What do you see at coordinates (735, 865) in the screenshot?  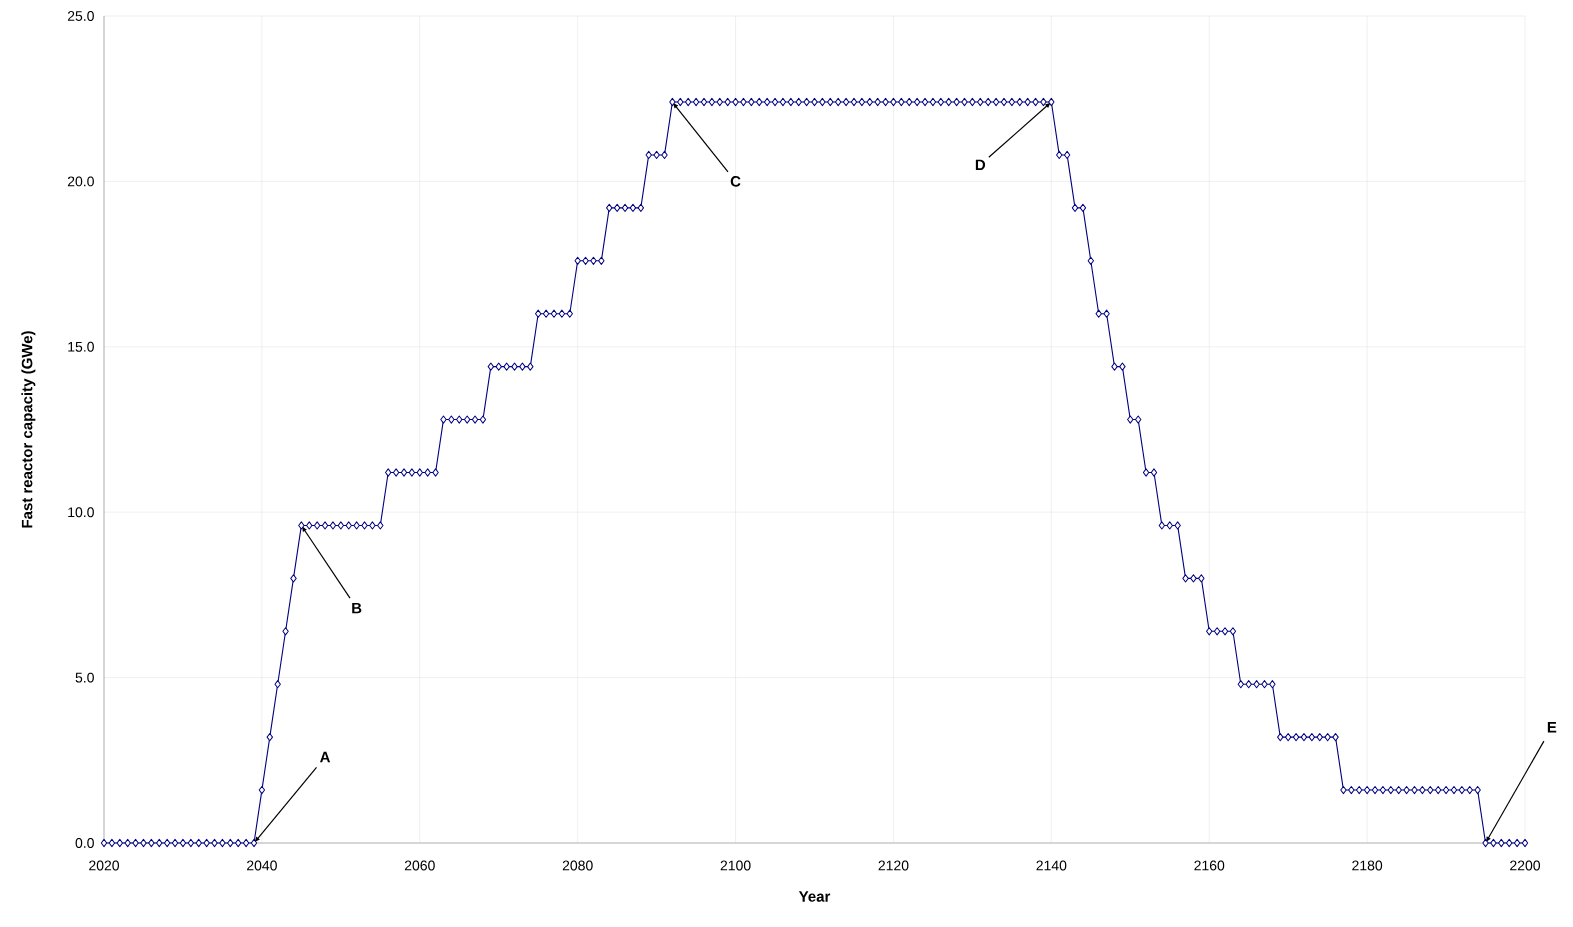 I see `x-tick-label: 2100` at bounding box center [735, 865].